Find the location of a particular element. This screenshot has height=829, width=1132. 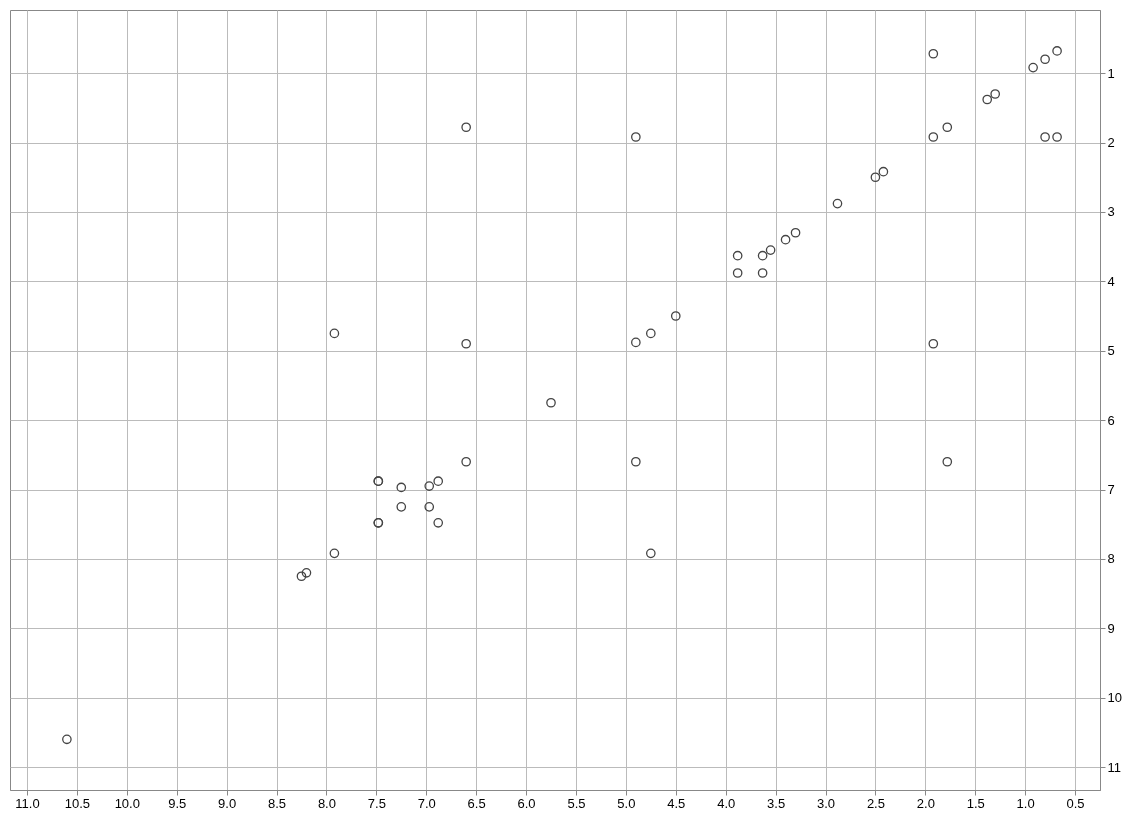

x-tick-label: 9.0 is located at coordinates (227, 803).